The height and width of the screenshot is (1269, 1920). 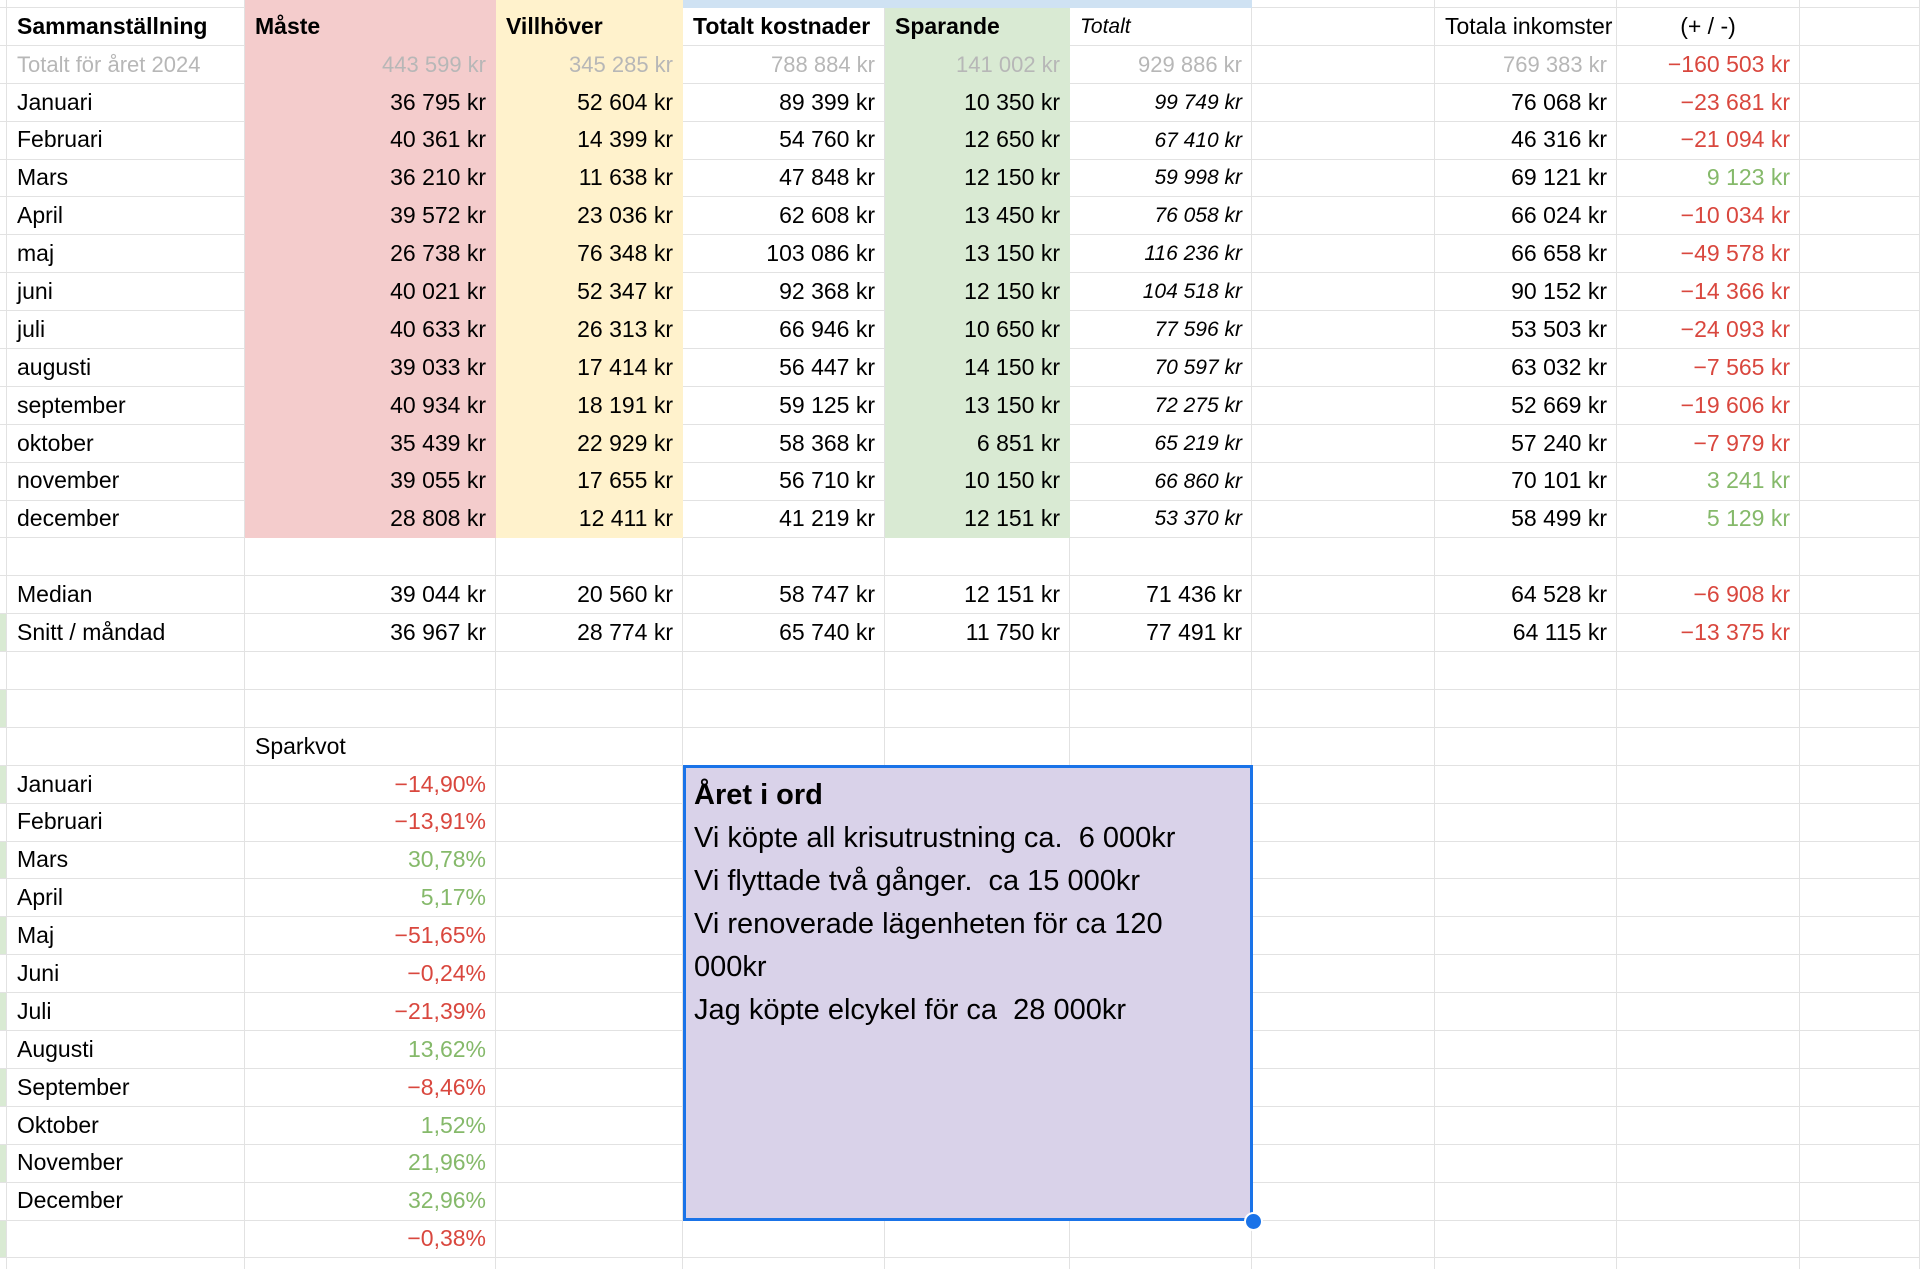 I want to click on diff-value-cell: −7 565 kr, so click(x=1708, y=368).